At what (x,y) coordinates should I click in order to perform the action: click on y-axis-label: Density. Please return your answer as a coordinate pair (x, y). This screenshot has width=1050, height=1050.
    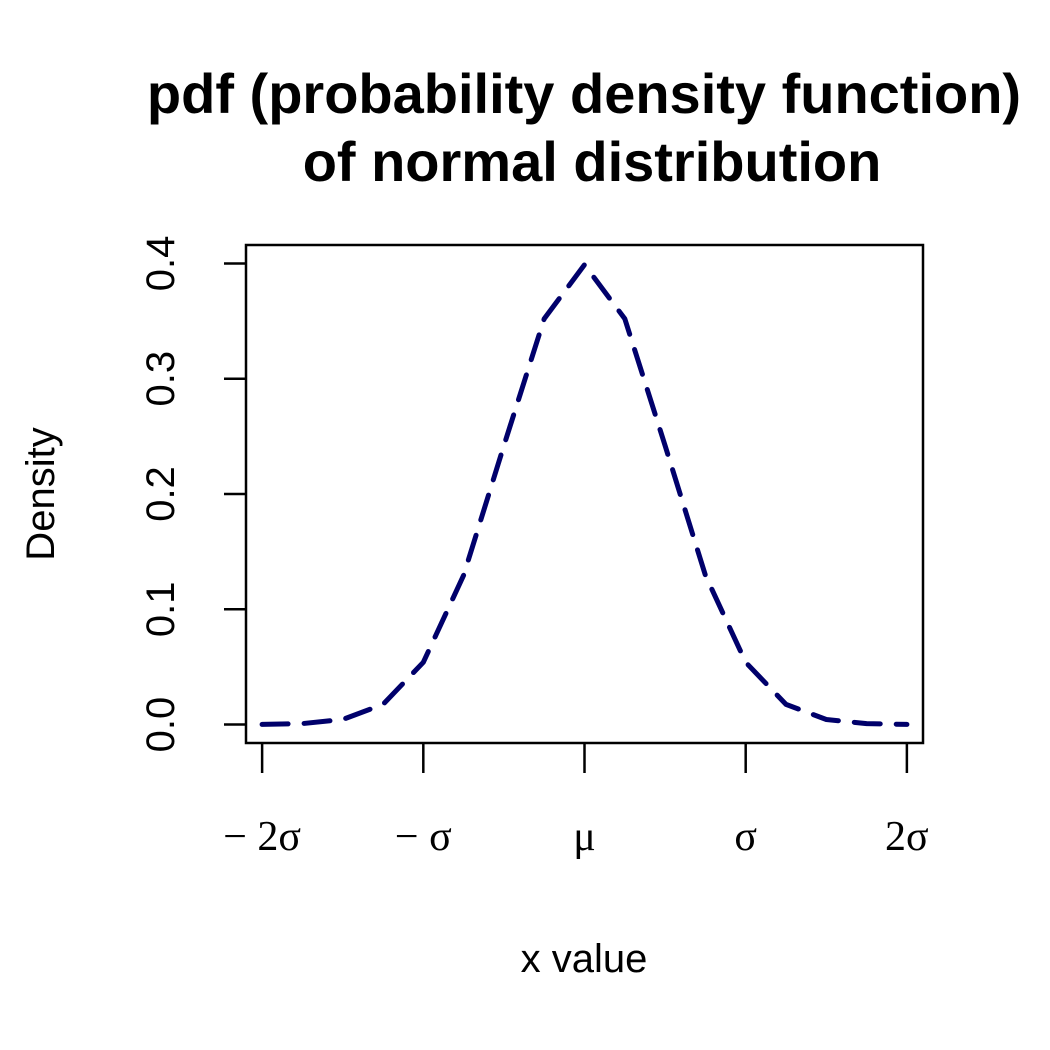
    Looking at the image, I should click on (41, 493).